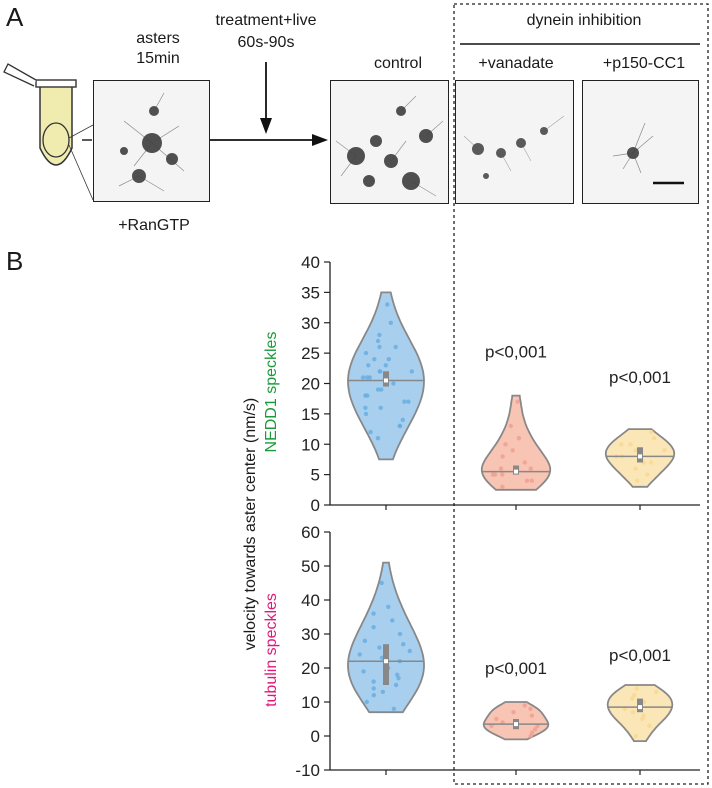  I want to click on top-median-dot-vanadate, so click(516, 471).